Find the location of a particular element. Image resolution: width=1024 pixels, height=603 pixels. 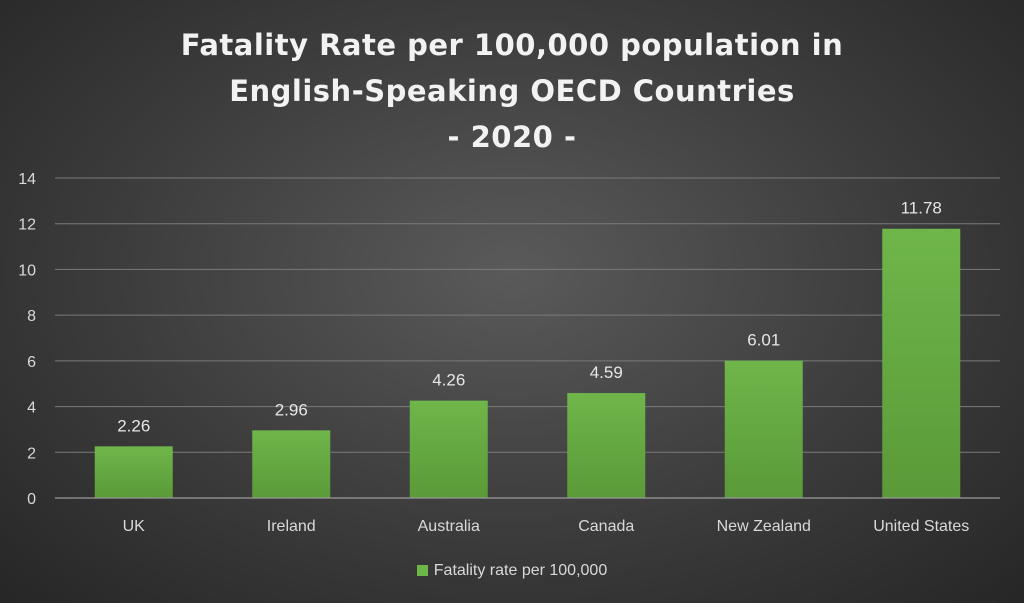

x-tick-label: Australia is located at coordinates (449, 526).